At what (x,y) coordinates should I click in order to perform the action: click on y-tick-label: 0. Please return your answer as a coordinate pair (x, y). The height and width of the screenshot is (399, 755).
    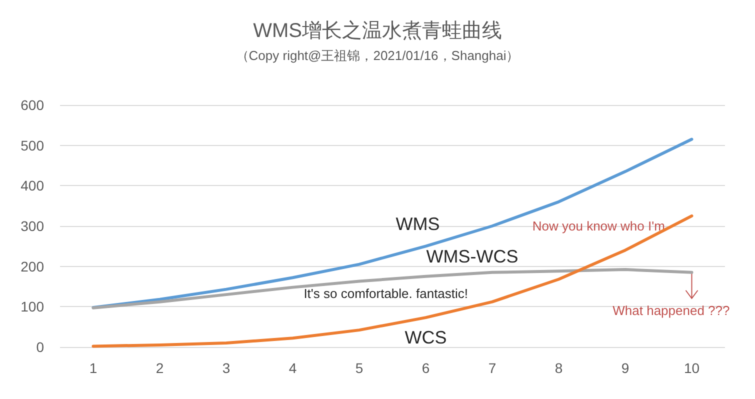
    Looking at the image, I should click on (40, 347).